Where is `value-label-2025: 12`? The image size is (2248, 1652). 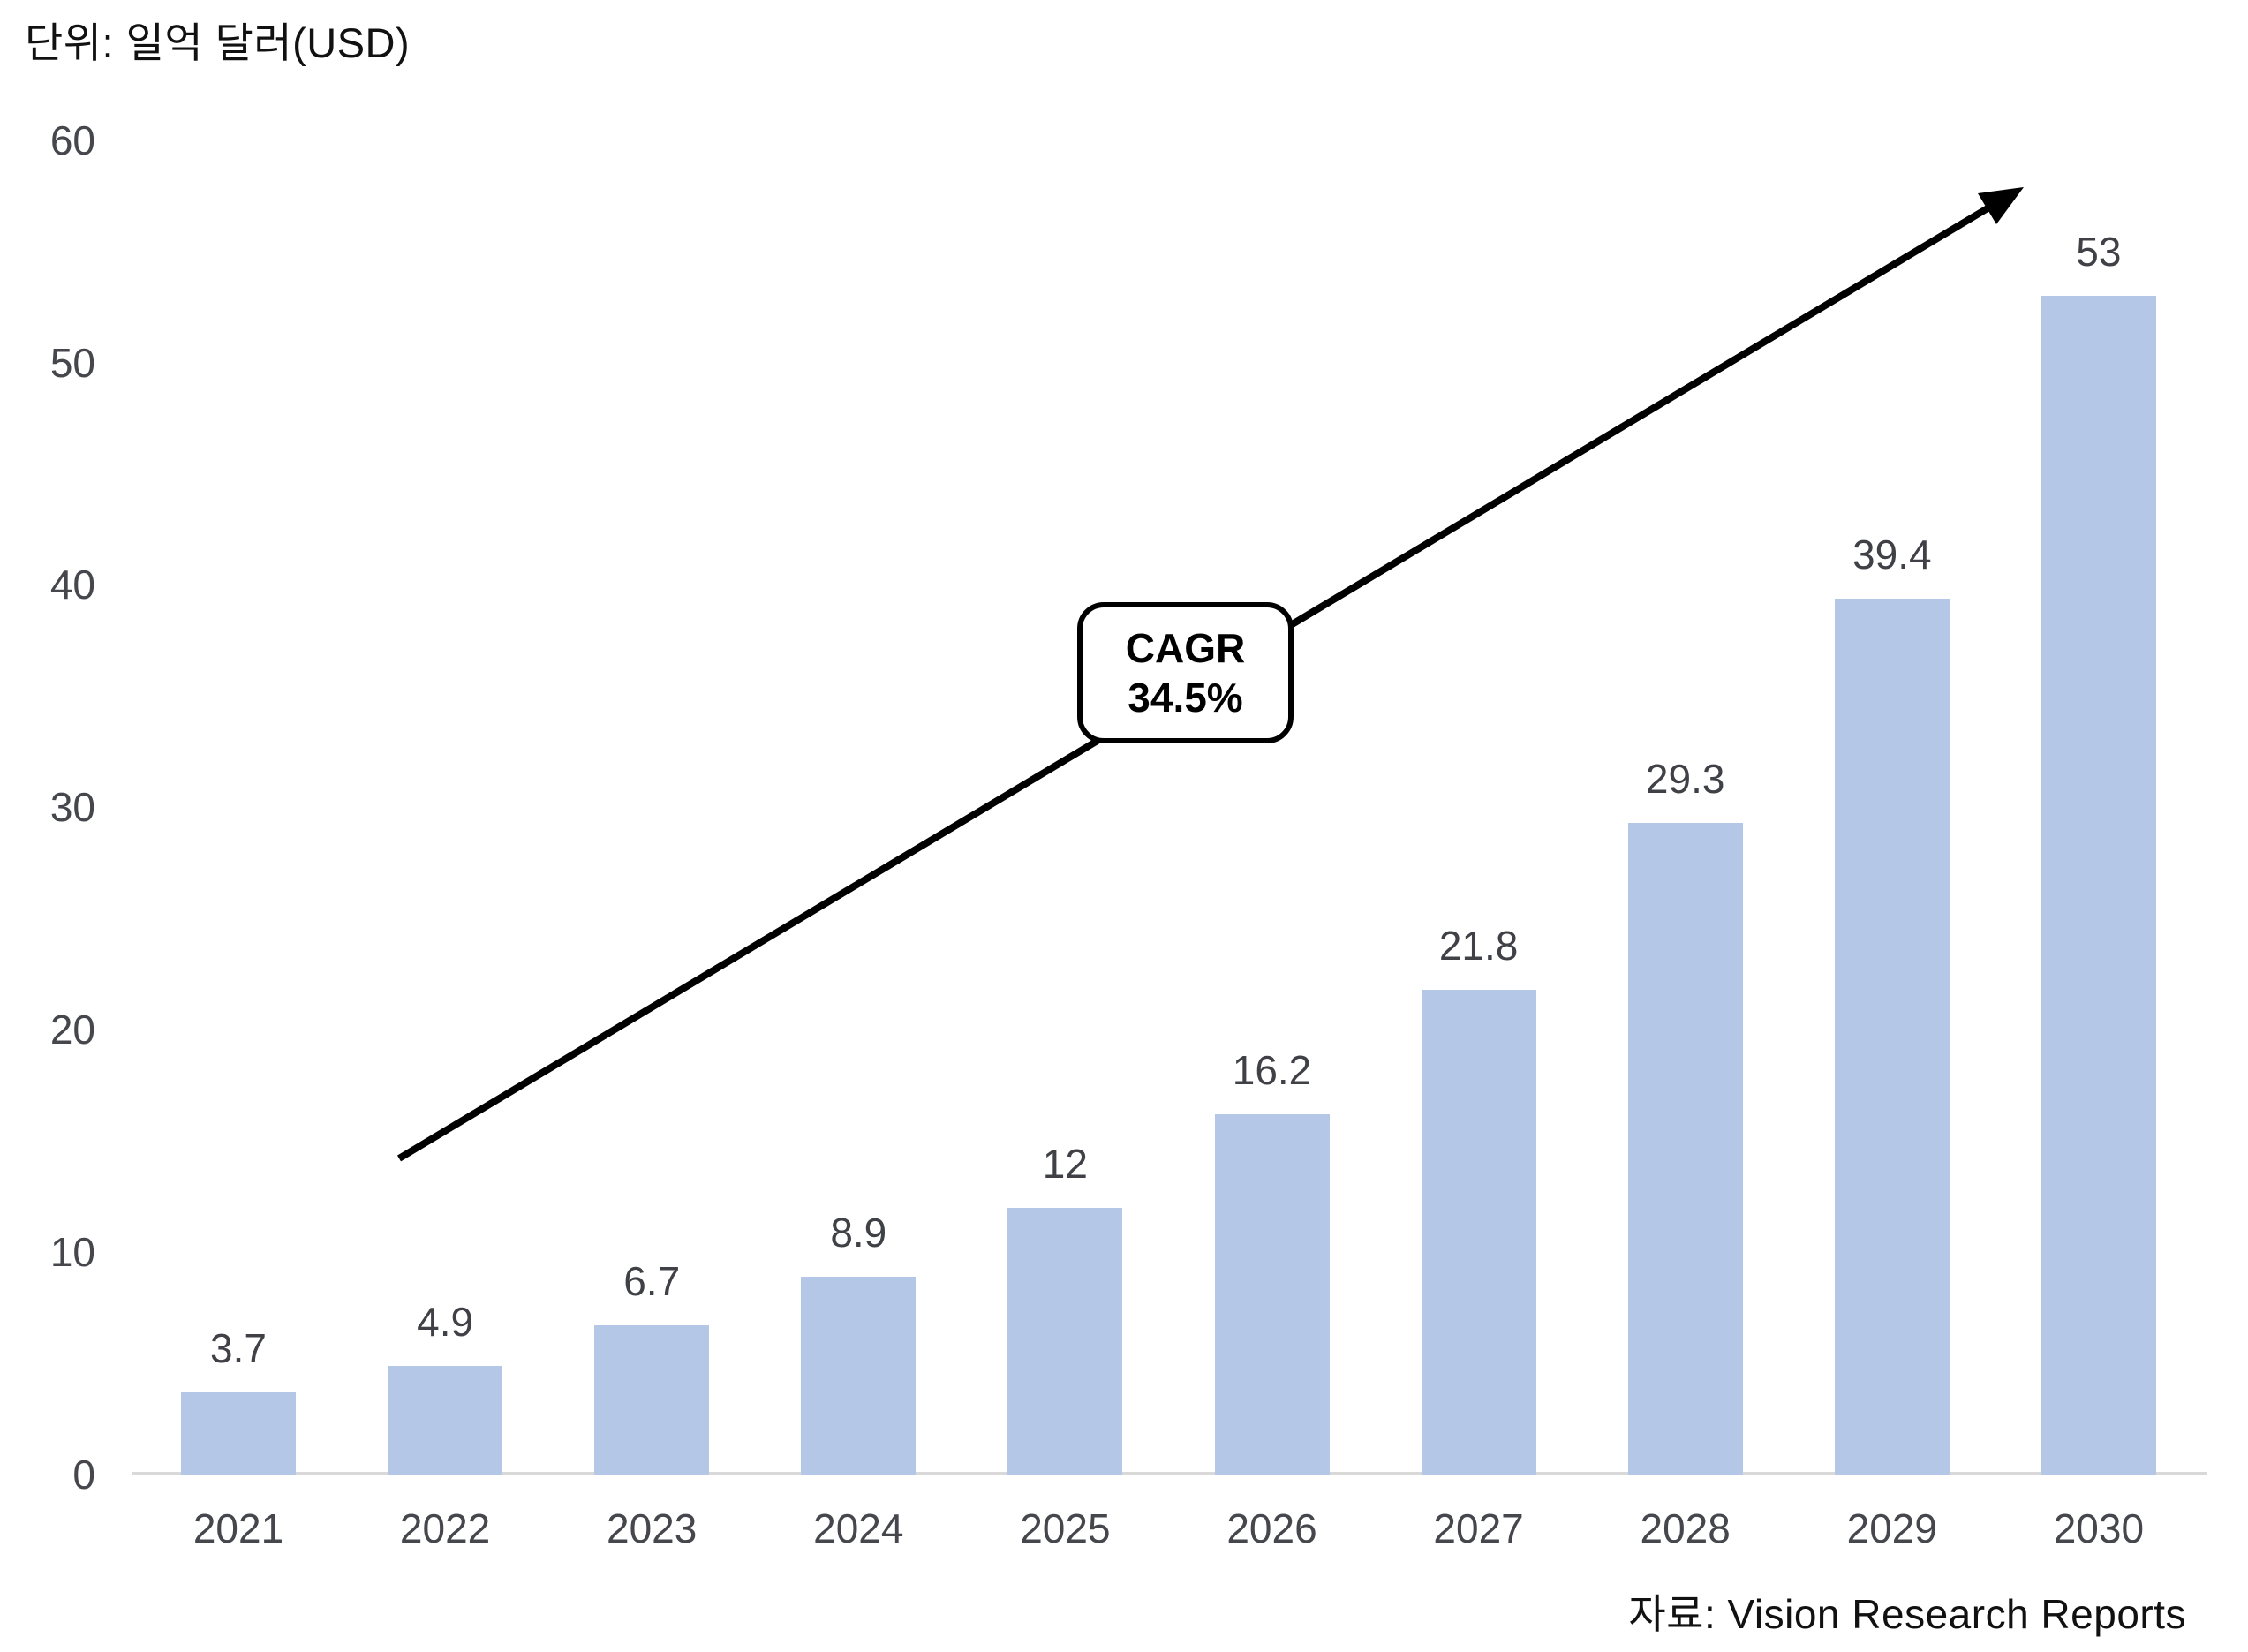 value-label-2025: 12 is located at coordinates (1065, 1164).